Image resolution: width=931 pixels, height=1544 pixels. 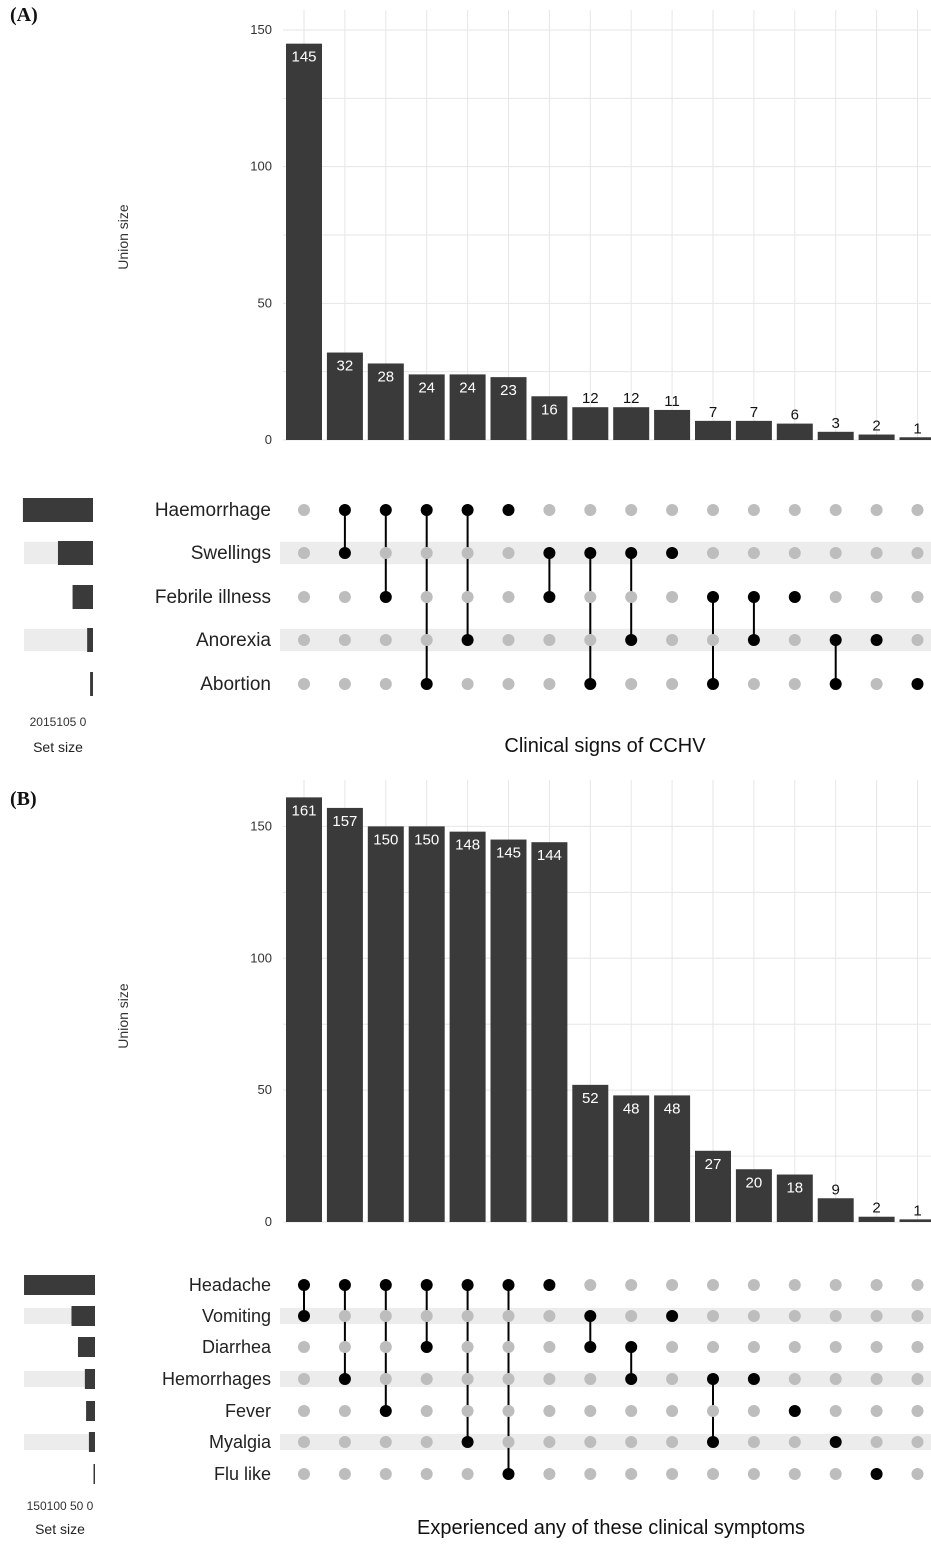 I want to click on bar-value-label: 16, so click(x=549, y=409).